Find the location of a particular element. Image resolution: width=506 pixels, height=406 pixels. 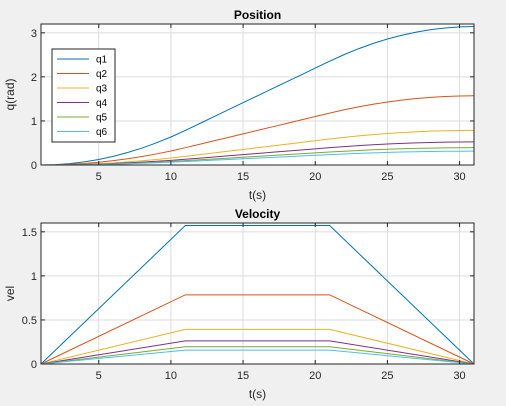

series-line-s3 is located at coordinates (257, 346).